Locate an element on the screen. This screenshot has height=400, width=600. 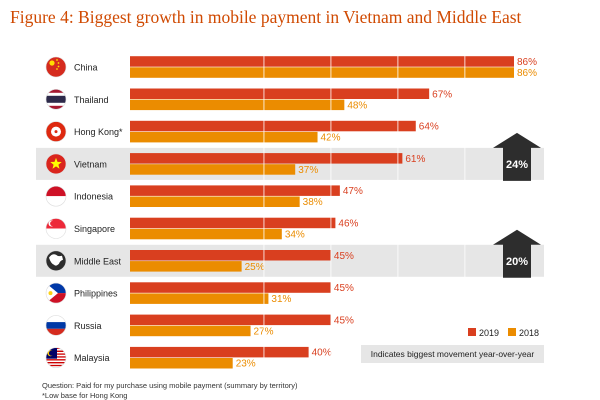
china-flag-icon-outline is located at coordinates (56, 67).